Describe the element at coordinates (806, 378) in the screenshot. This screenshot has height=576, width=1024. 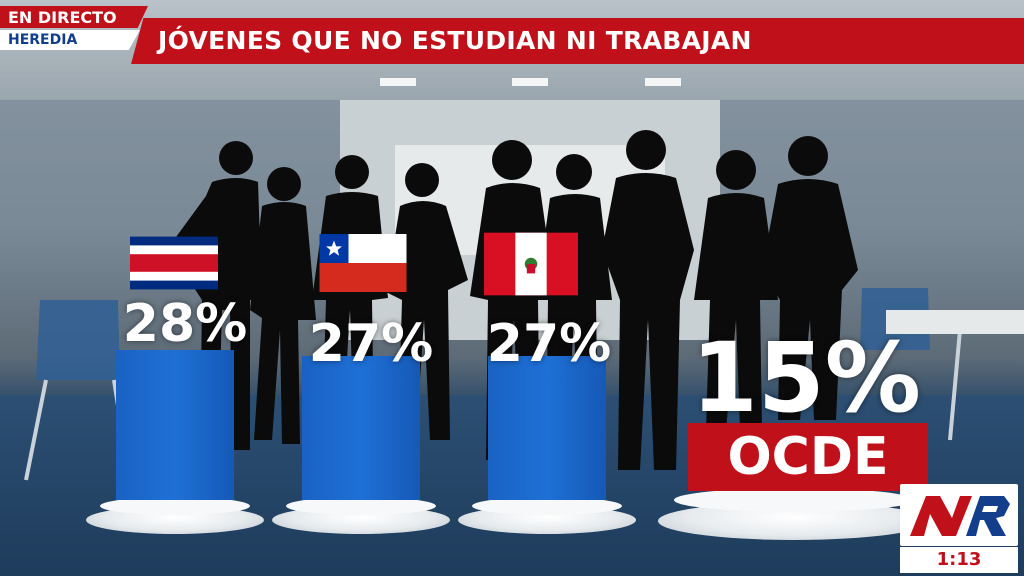
I see `value-label-ocde: 15%` at that location.